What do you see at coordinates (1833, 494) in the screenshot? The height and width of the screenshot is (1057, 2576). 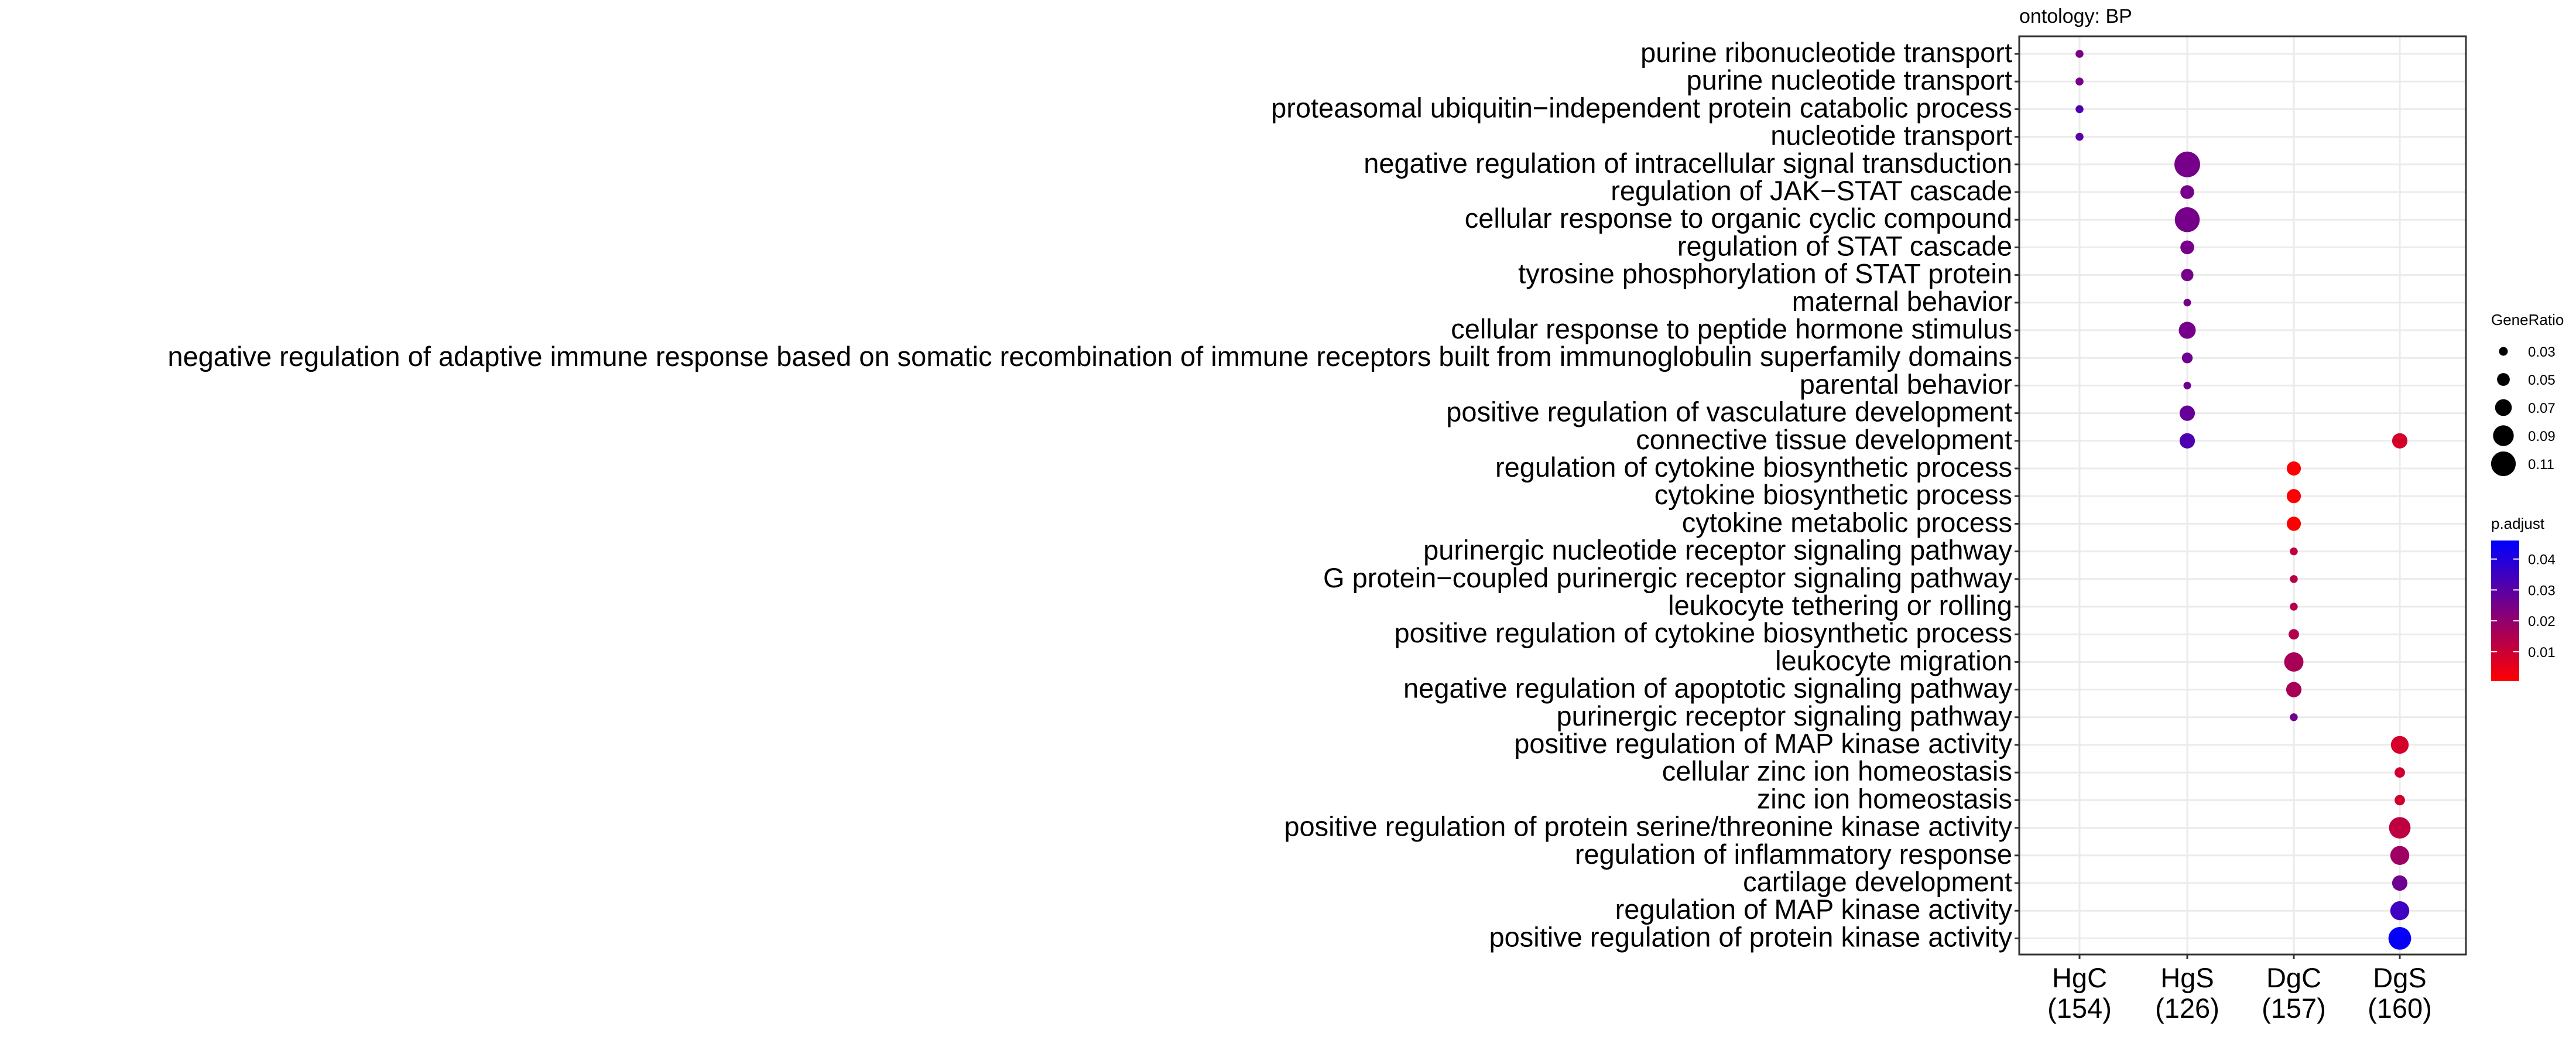 I see `y-tick-label: cytokine biosynthetic process` at bounding box center [1833, 494].